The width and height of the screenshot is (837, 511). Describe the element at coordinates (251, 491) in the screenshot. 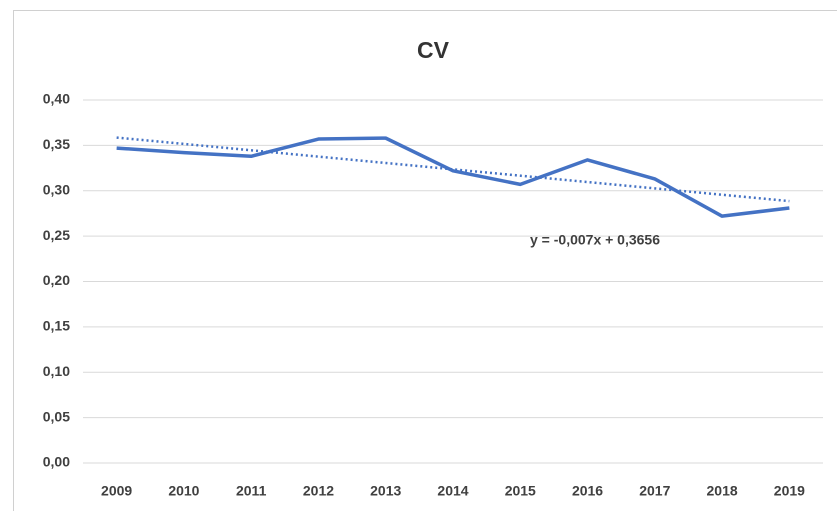

I see `x-tick-label: 2011` at that location.